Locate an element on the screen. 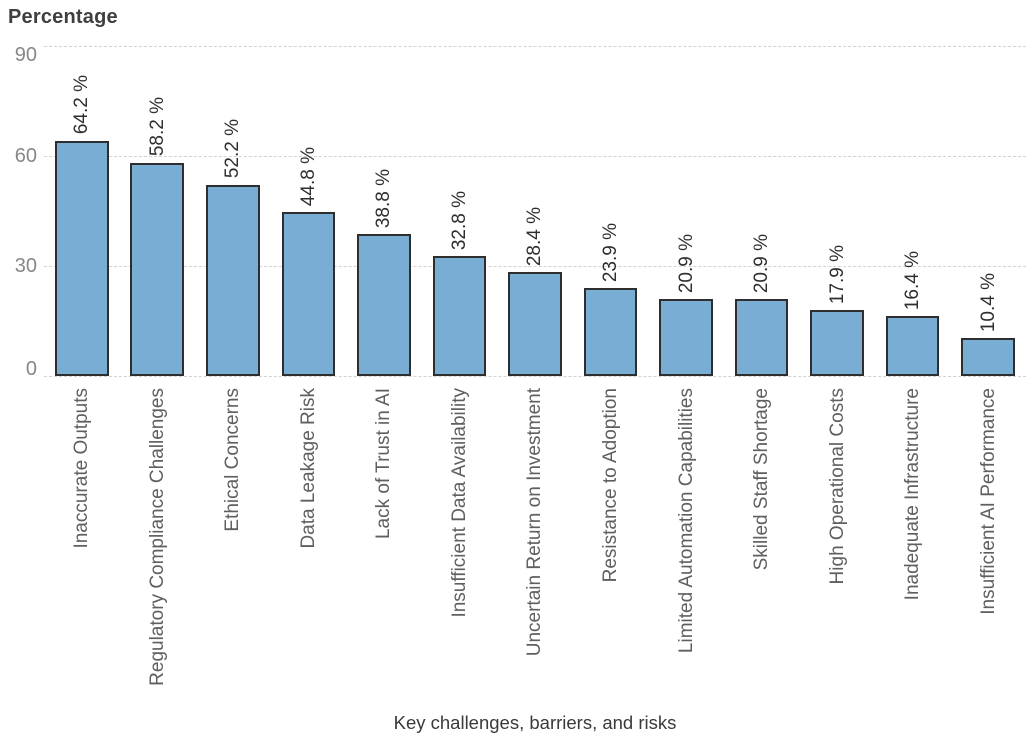  category-label: Insufficient Data Availability is located at coordinates (459, 503).